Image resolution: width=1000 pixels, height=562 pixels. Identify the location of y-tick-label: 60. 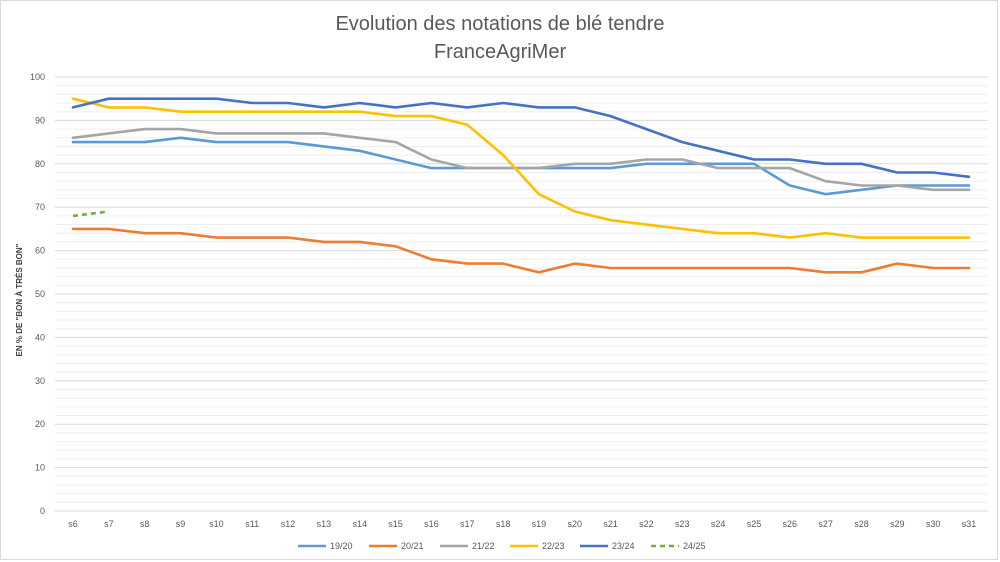
(40, 251).